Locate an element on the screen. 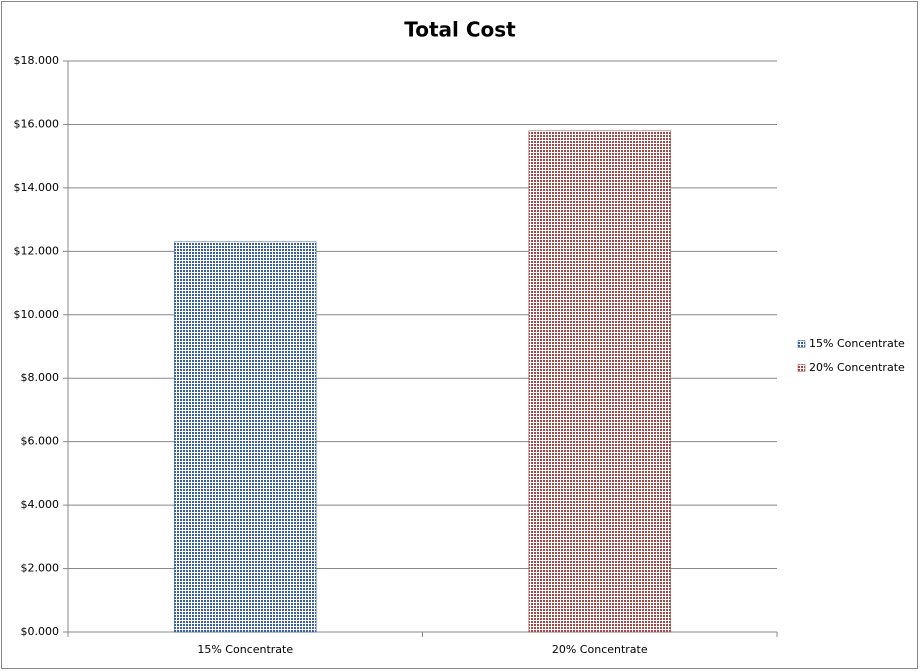  y-tick-label: $4.000 is located at coordinates (40, 504).